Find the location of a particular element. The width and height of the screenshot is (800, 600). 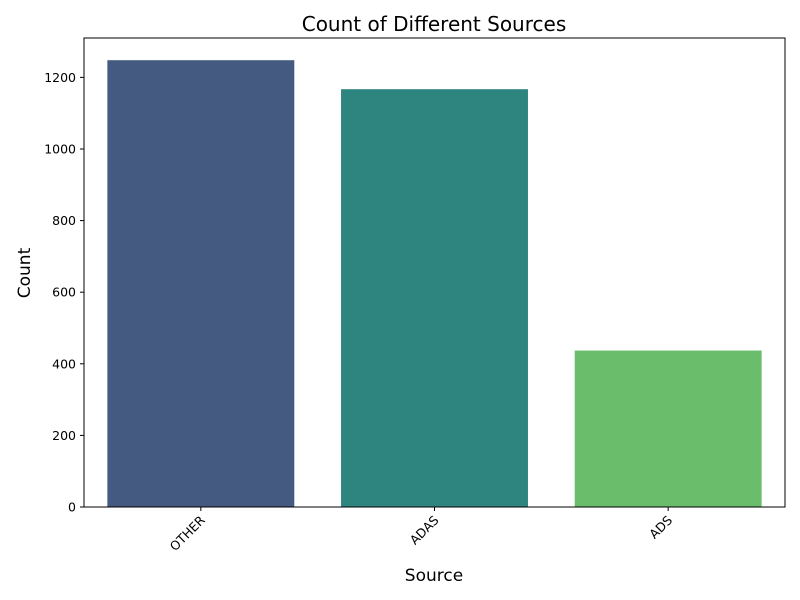

y-tick-label: 600 is located at coordinates (64, 292).